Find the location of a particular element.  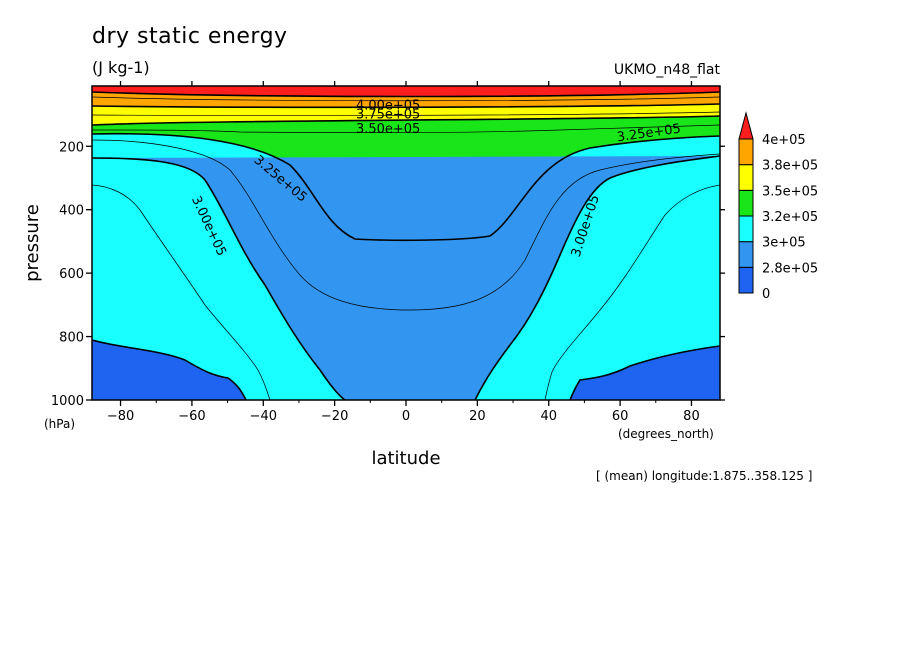

contour-label: 3.50e+05 is located at coordinates (388, 129).